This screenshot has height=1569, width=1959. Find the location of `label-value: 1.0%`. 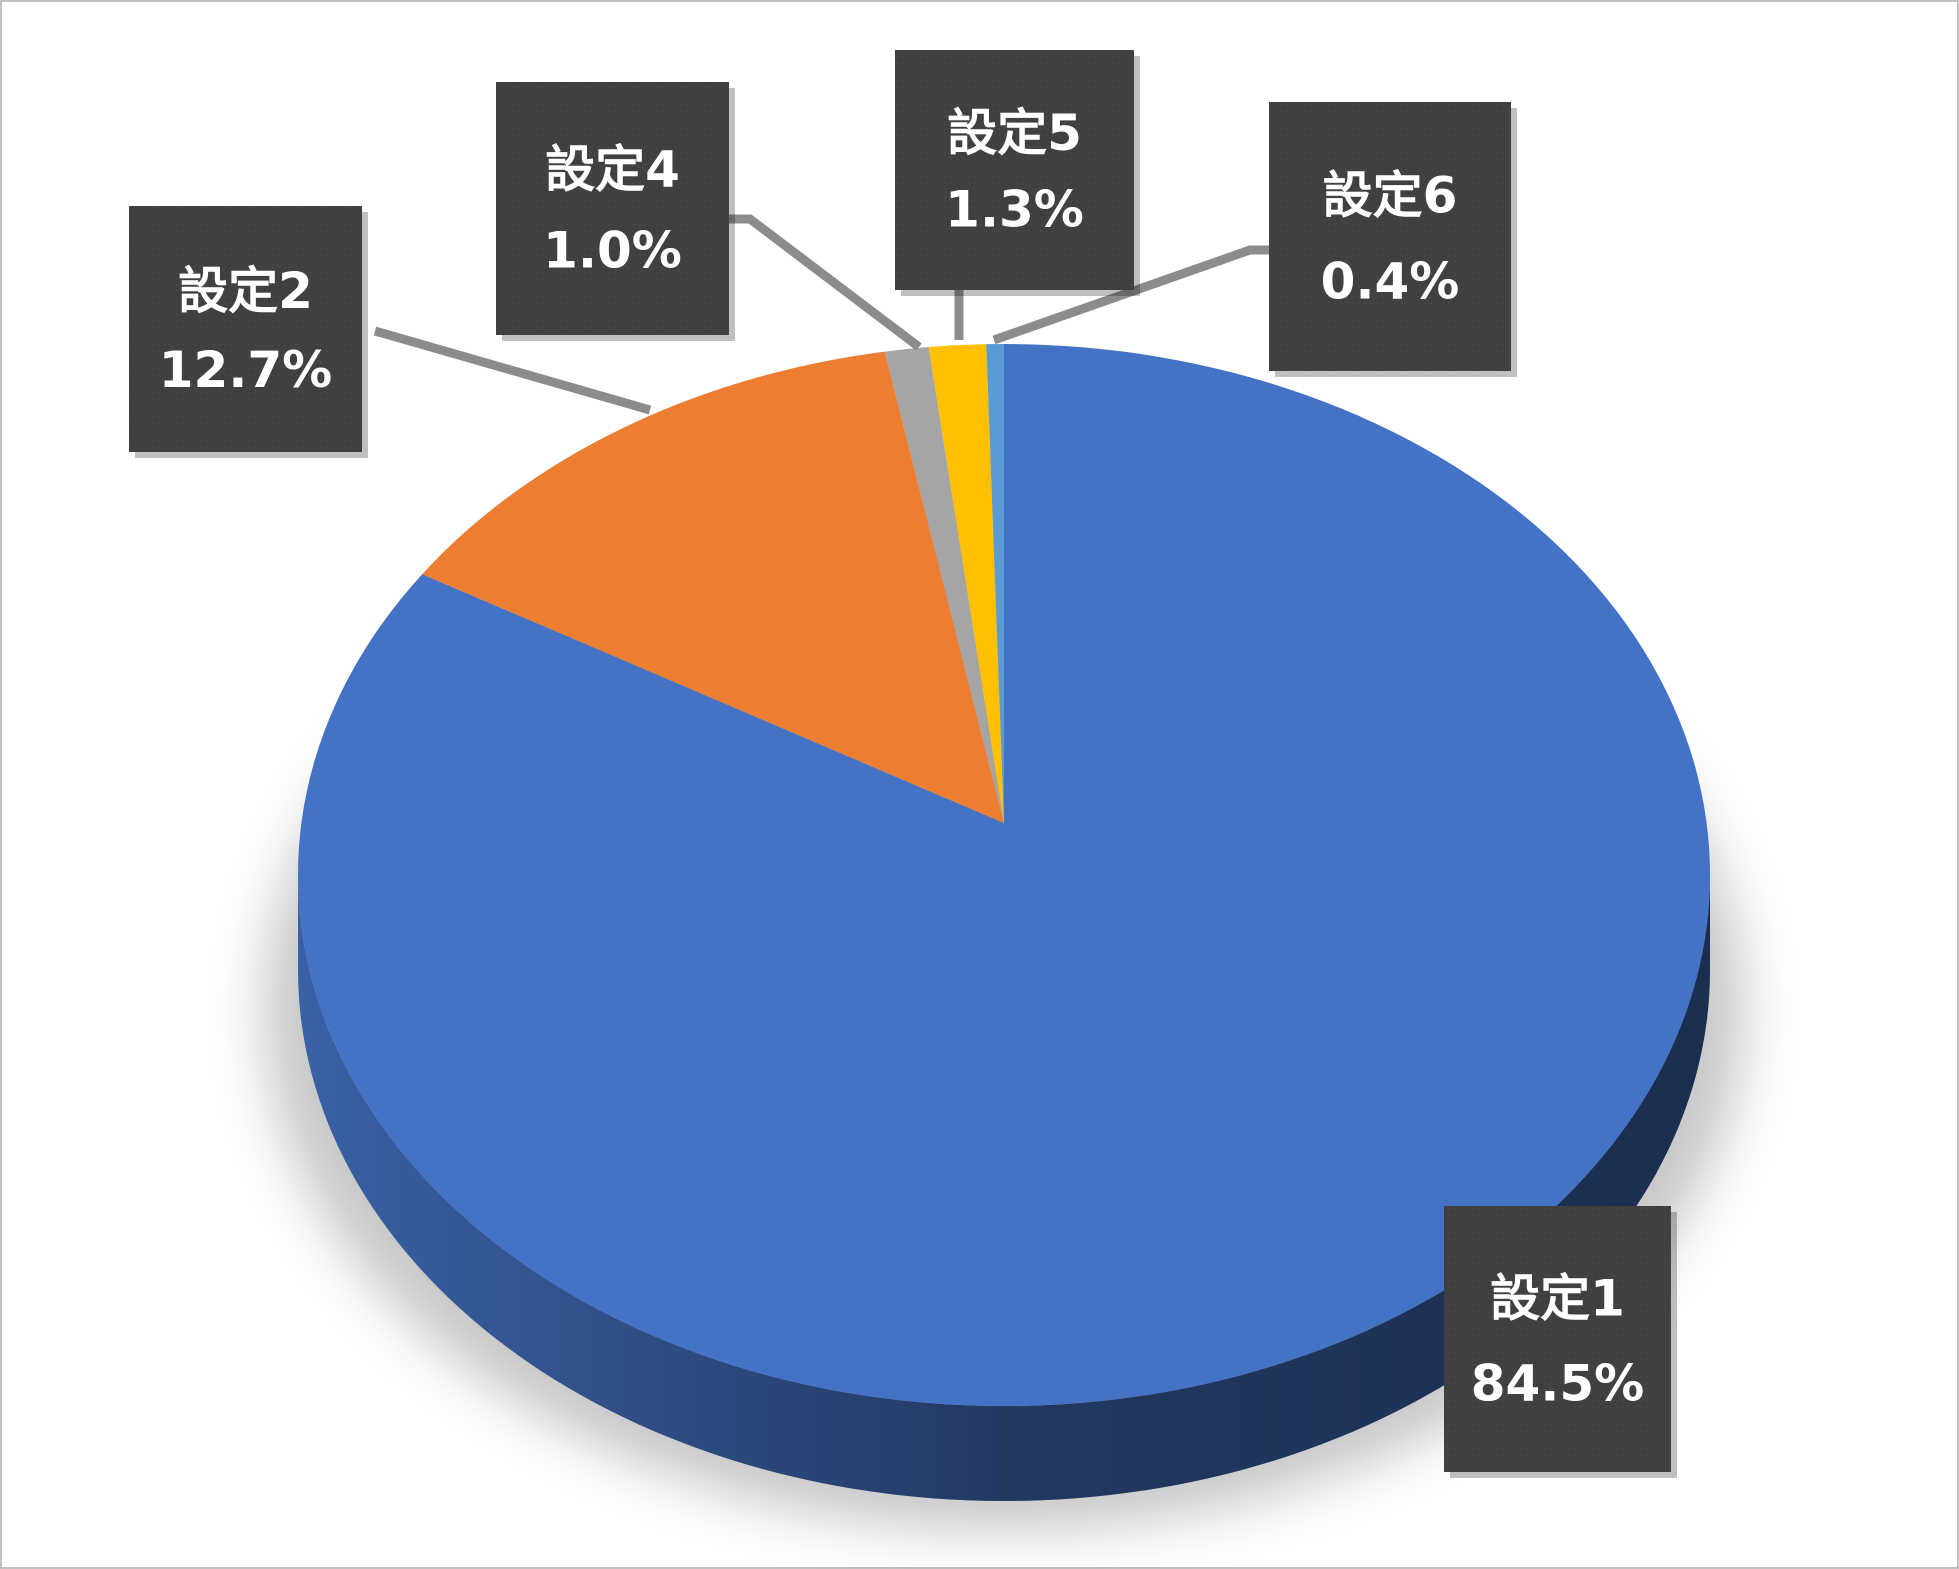

label-value: 1.0% is located at coordinates (612, 251).